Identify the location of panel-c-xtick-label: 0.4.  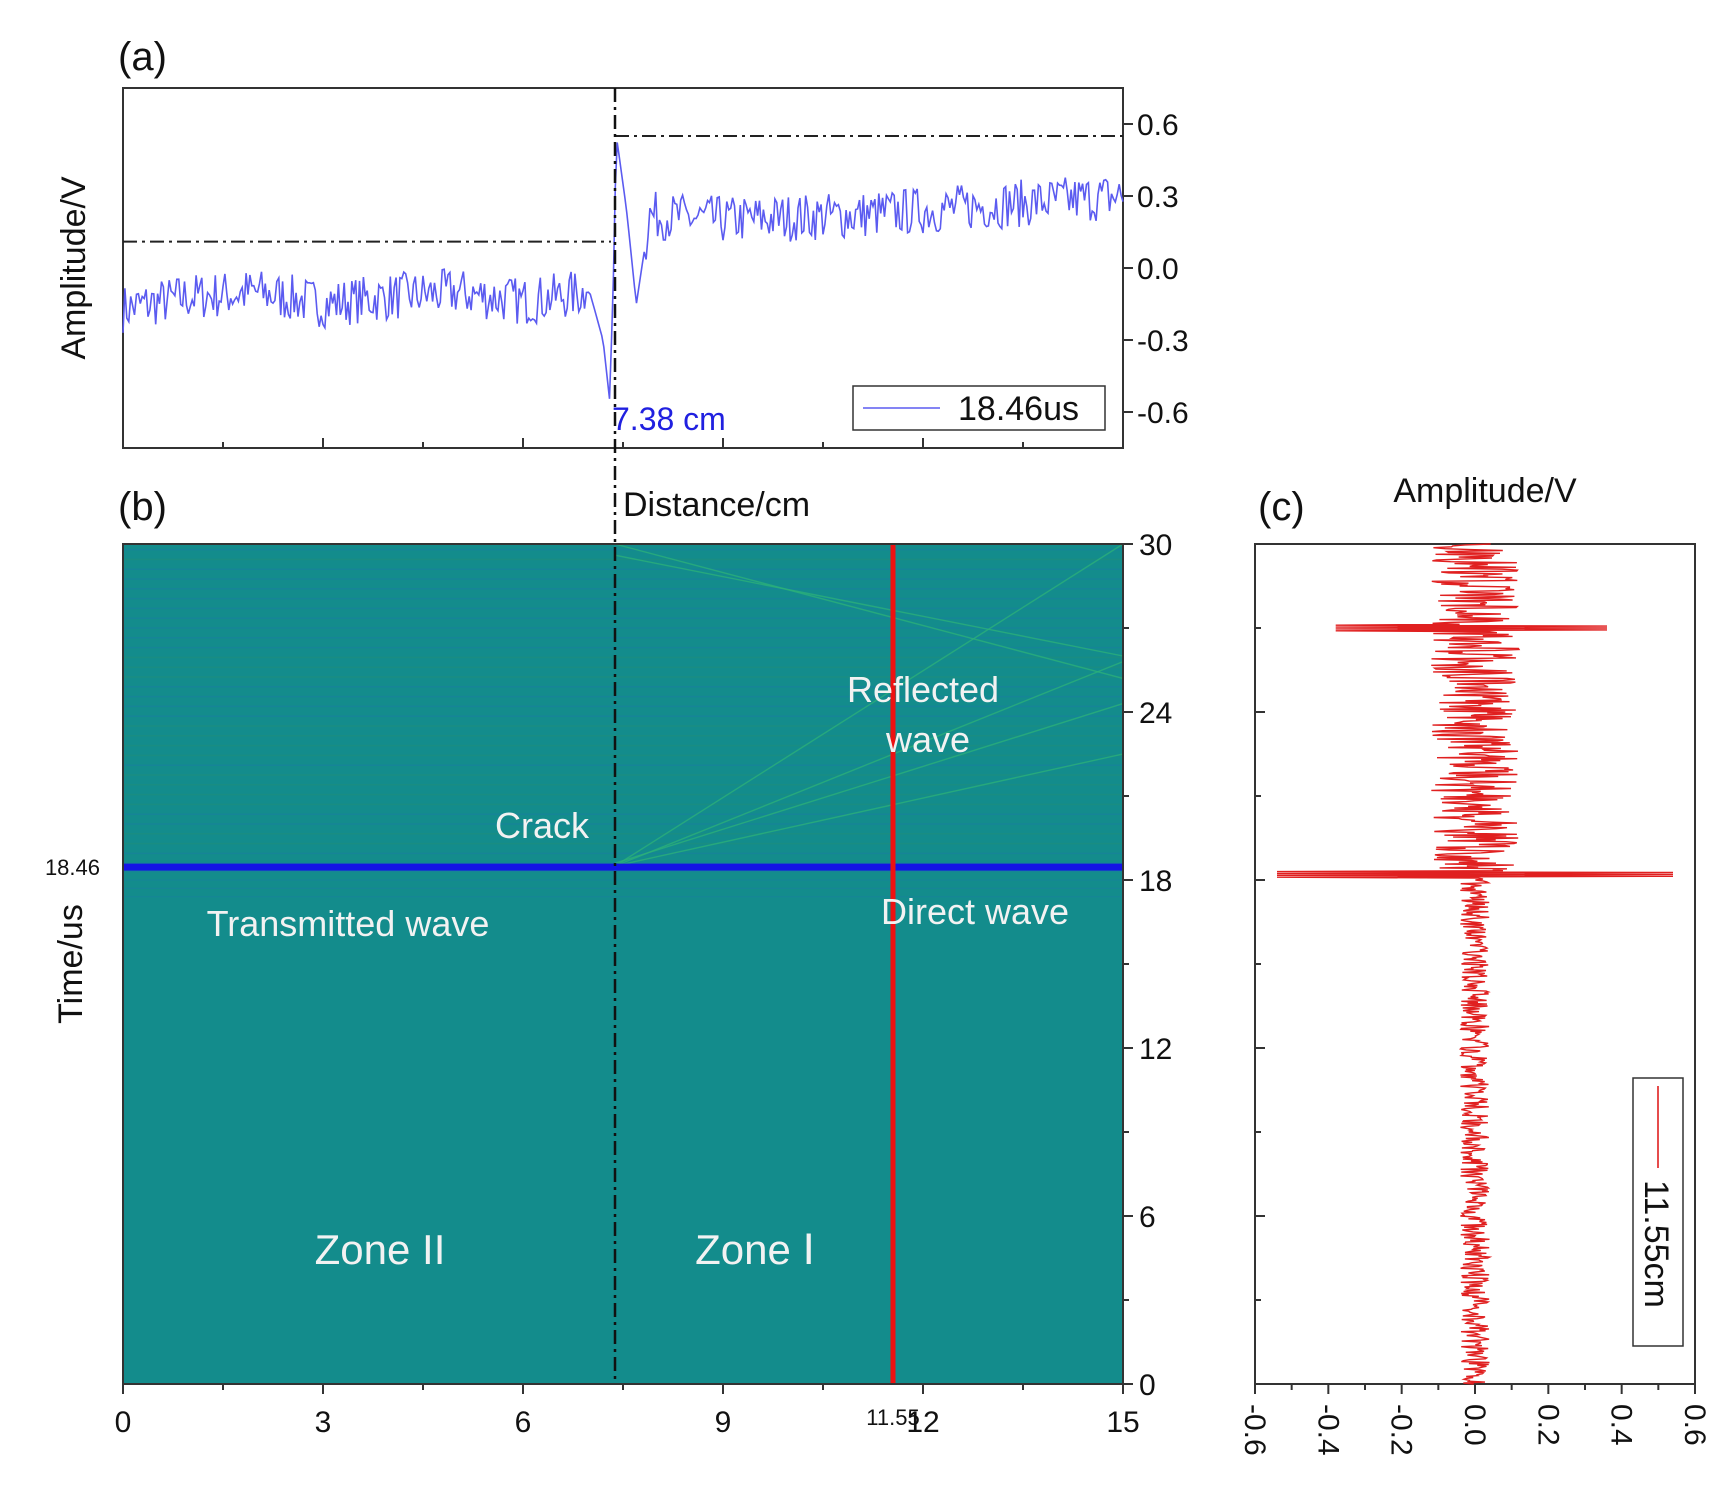
(1621, 1425).